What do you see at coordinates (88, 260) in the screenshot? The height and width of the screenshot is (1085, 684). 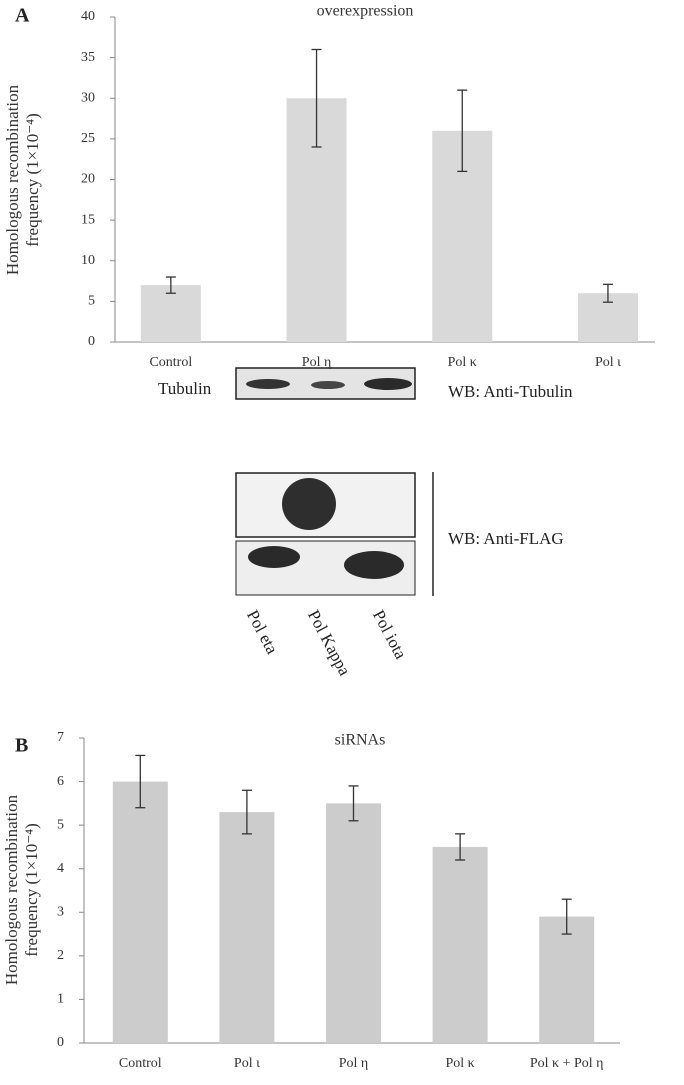 I see `y-tick-label: 10` at bounding box center [88, 260].